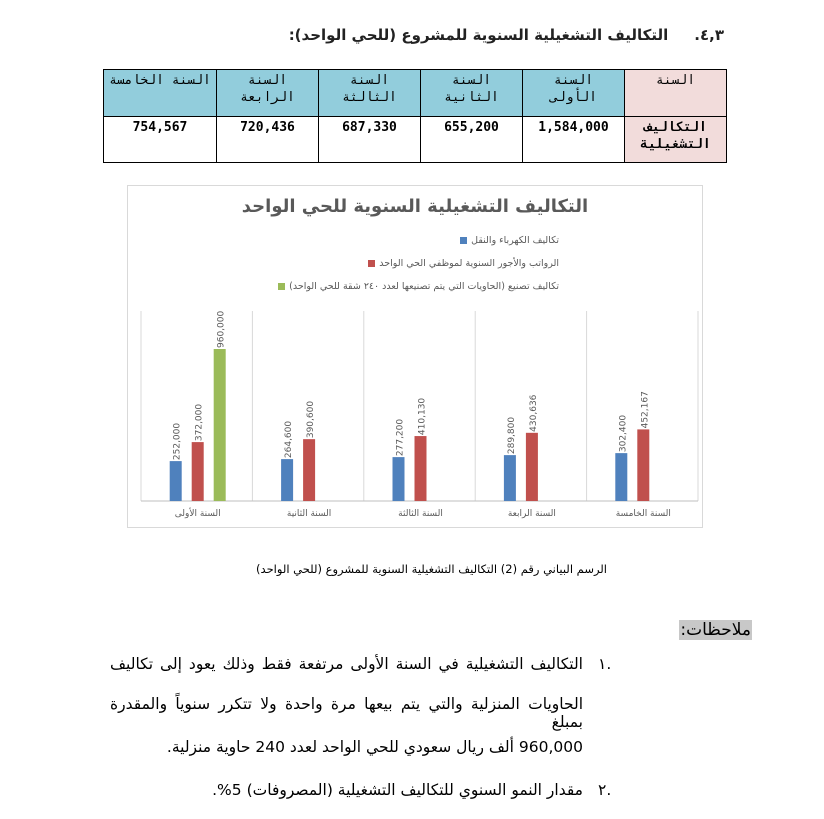 This screenshot has height=819, width=824. I want to click on table-cell: 1,584,000, so click(573, 139).